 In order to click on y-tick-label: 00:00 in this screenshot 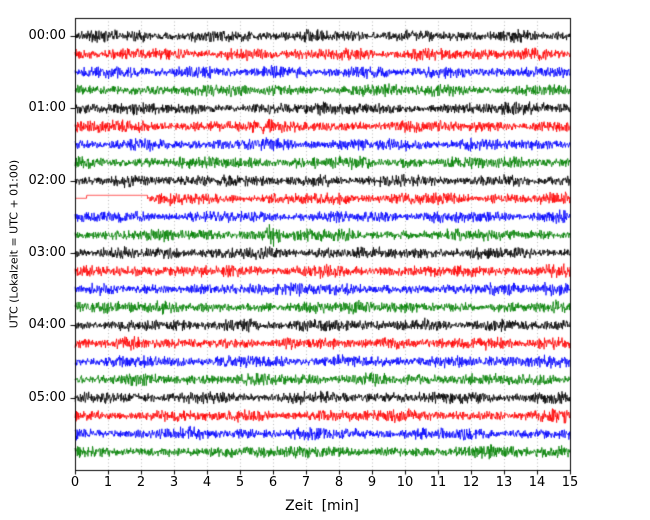, I will do `click(47, 36)`.